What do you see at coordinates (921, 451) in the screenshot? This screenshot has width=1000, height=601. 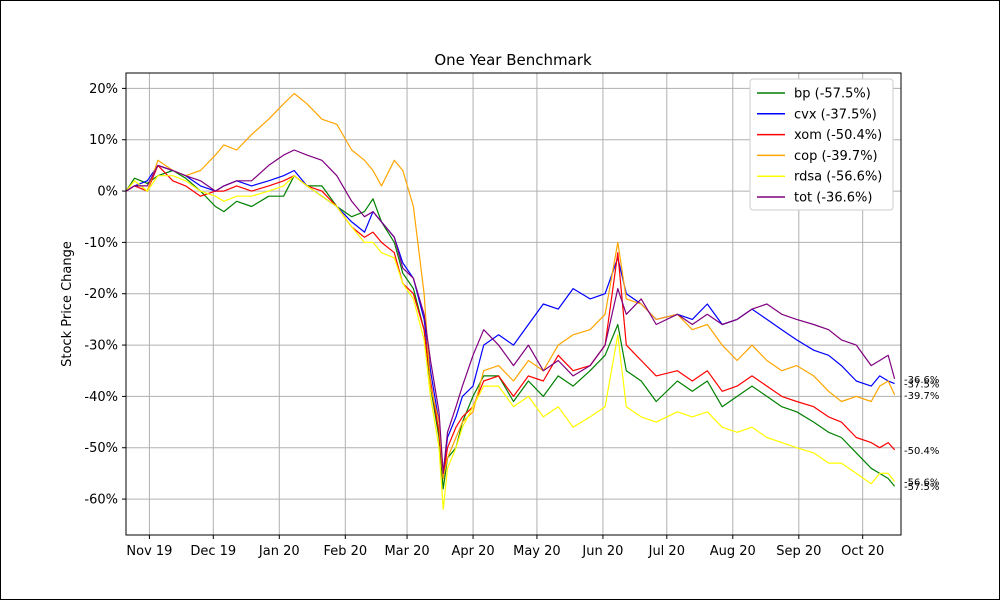 I see `end-label-xom: -50.4%` at bounding box center [921, 451].